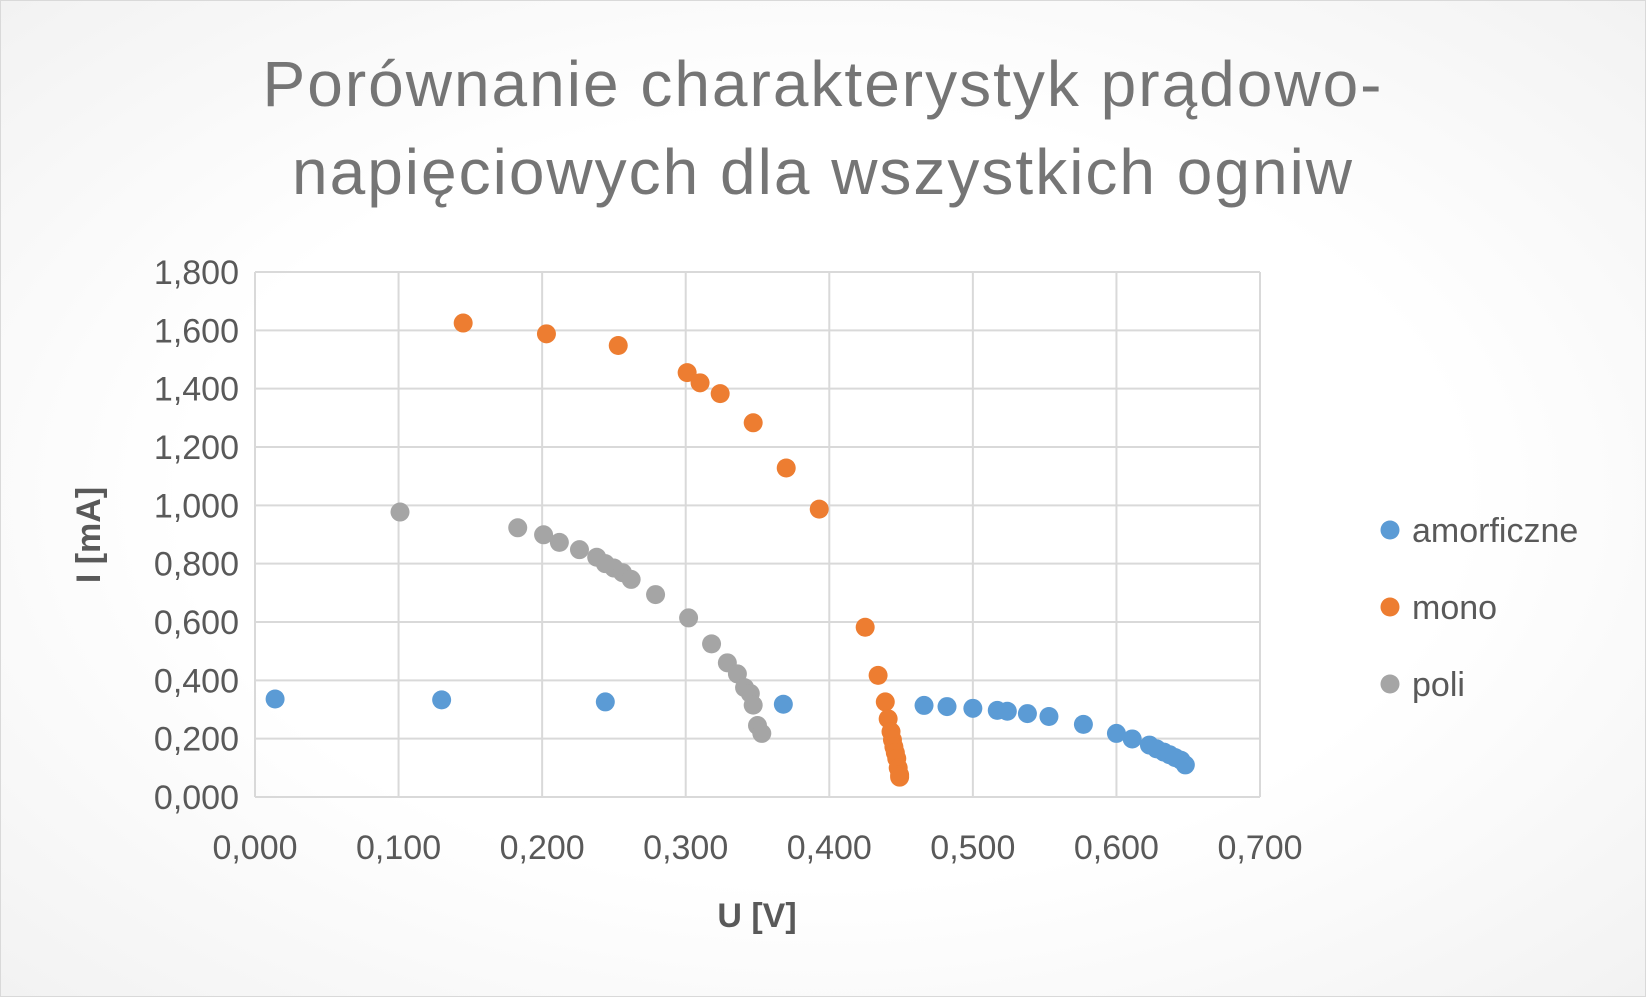 This screenshot has width=1646, height=997. What do you see at coordinates (829, 848) in the screenshot?
I see `x-tick-label: 0,400` at bounding box center [829, 848].